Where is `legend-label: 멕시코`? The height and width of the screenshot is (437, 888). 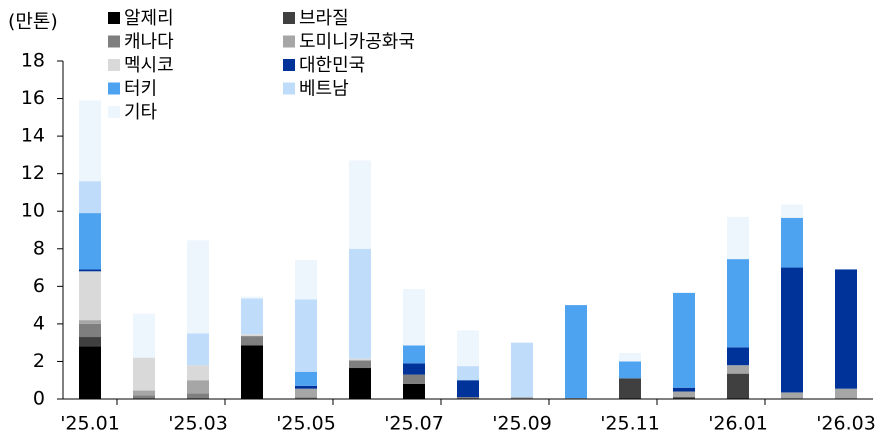 legend-label: 멕시코 is located at coordinates (149, 65).